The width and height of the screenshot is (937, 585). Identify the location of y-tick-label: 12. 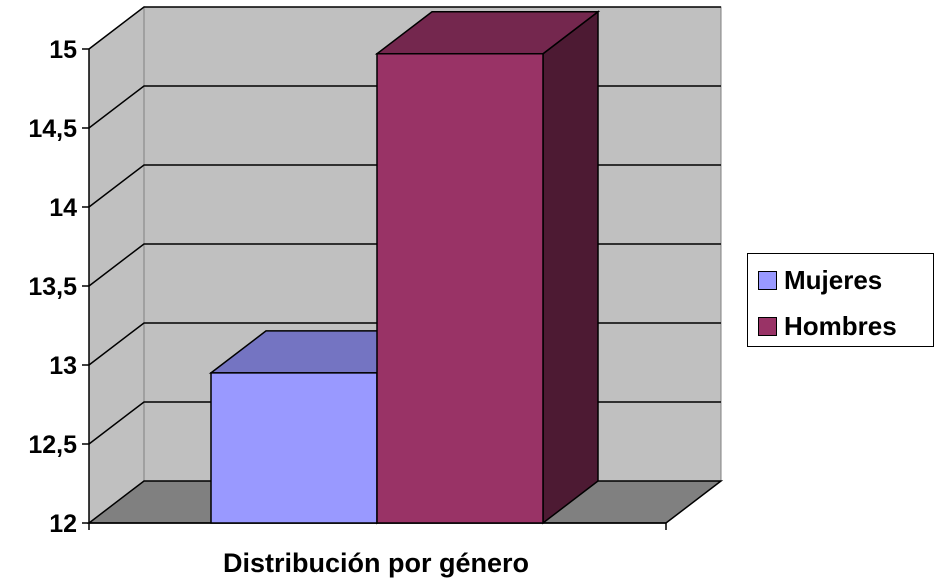
(63, 524).